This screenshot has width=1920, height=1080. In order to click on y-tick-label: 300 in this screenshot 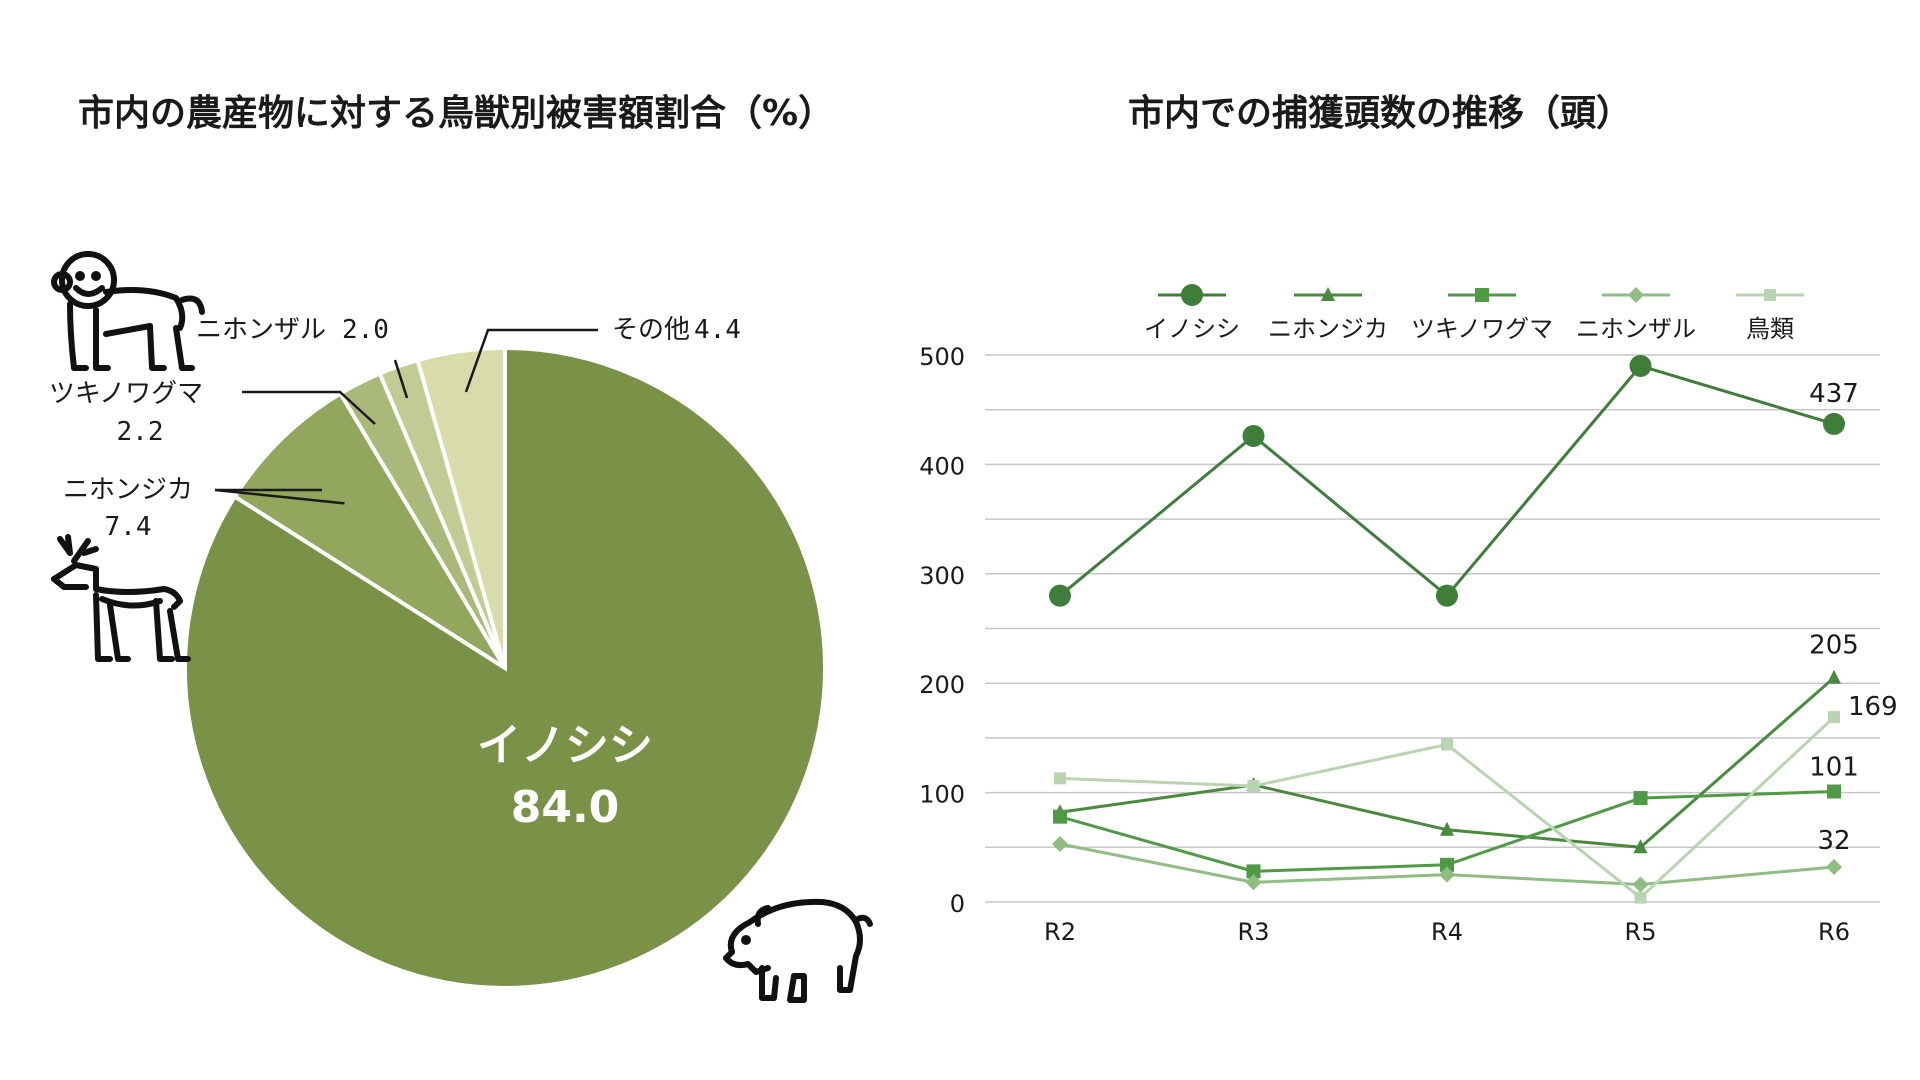, I will do `click(942, 576)`.